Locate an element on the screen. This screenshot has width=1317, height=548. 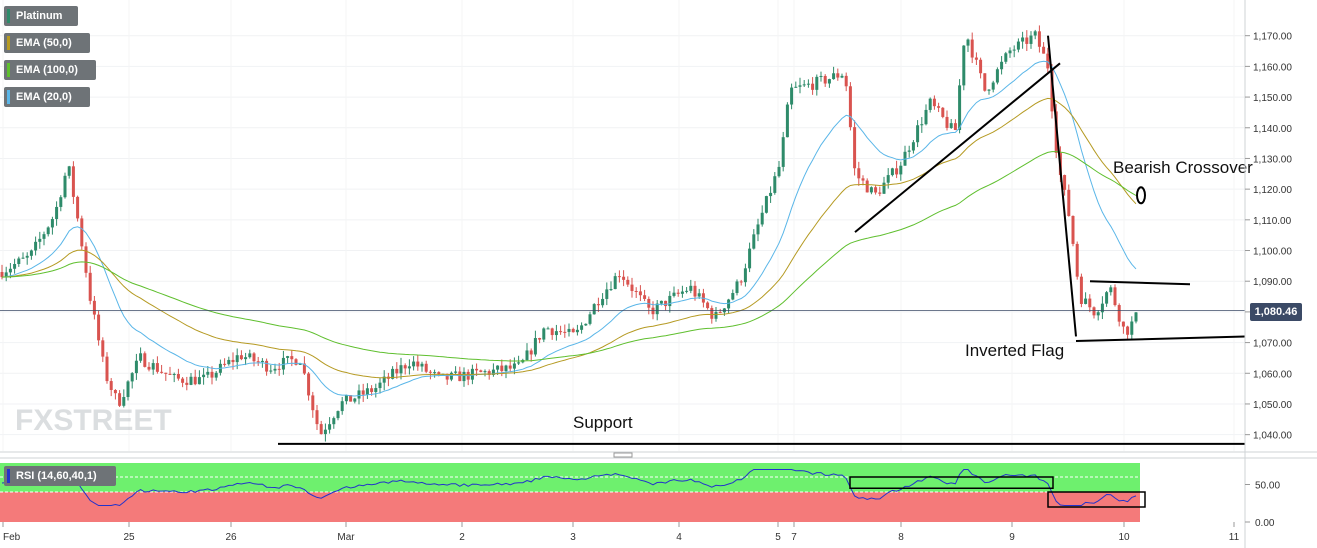
legend-rsi-swatch is located at coordinates (8, 476).